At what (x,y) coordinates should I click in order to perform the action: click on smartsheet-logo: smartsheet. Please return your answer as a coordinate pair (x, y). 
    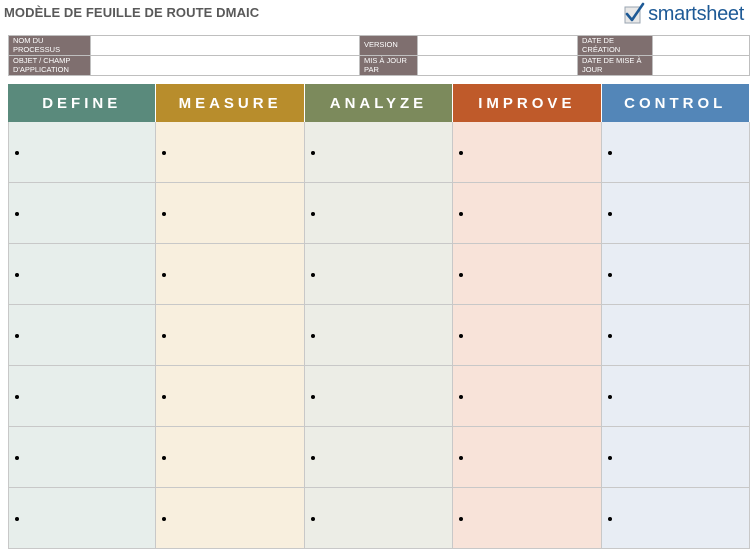
    Looking at the image, I should click on (683, 14).